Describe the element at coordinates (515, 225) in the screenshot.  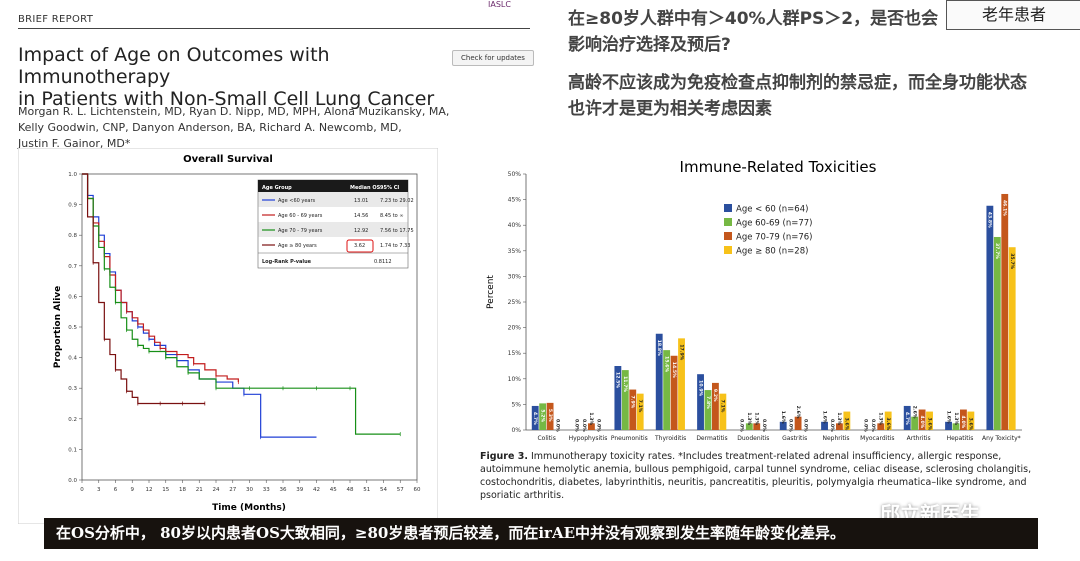
I see `irae-y-tick-label: 40%` at that location.